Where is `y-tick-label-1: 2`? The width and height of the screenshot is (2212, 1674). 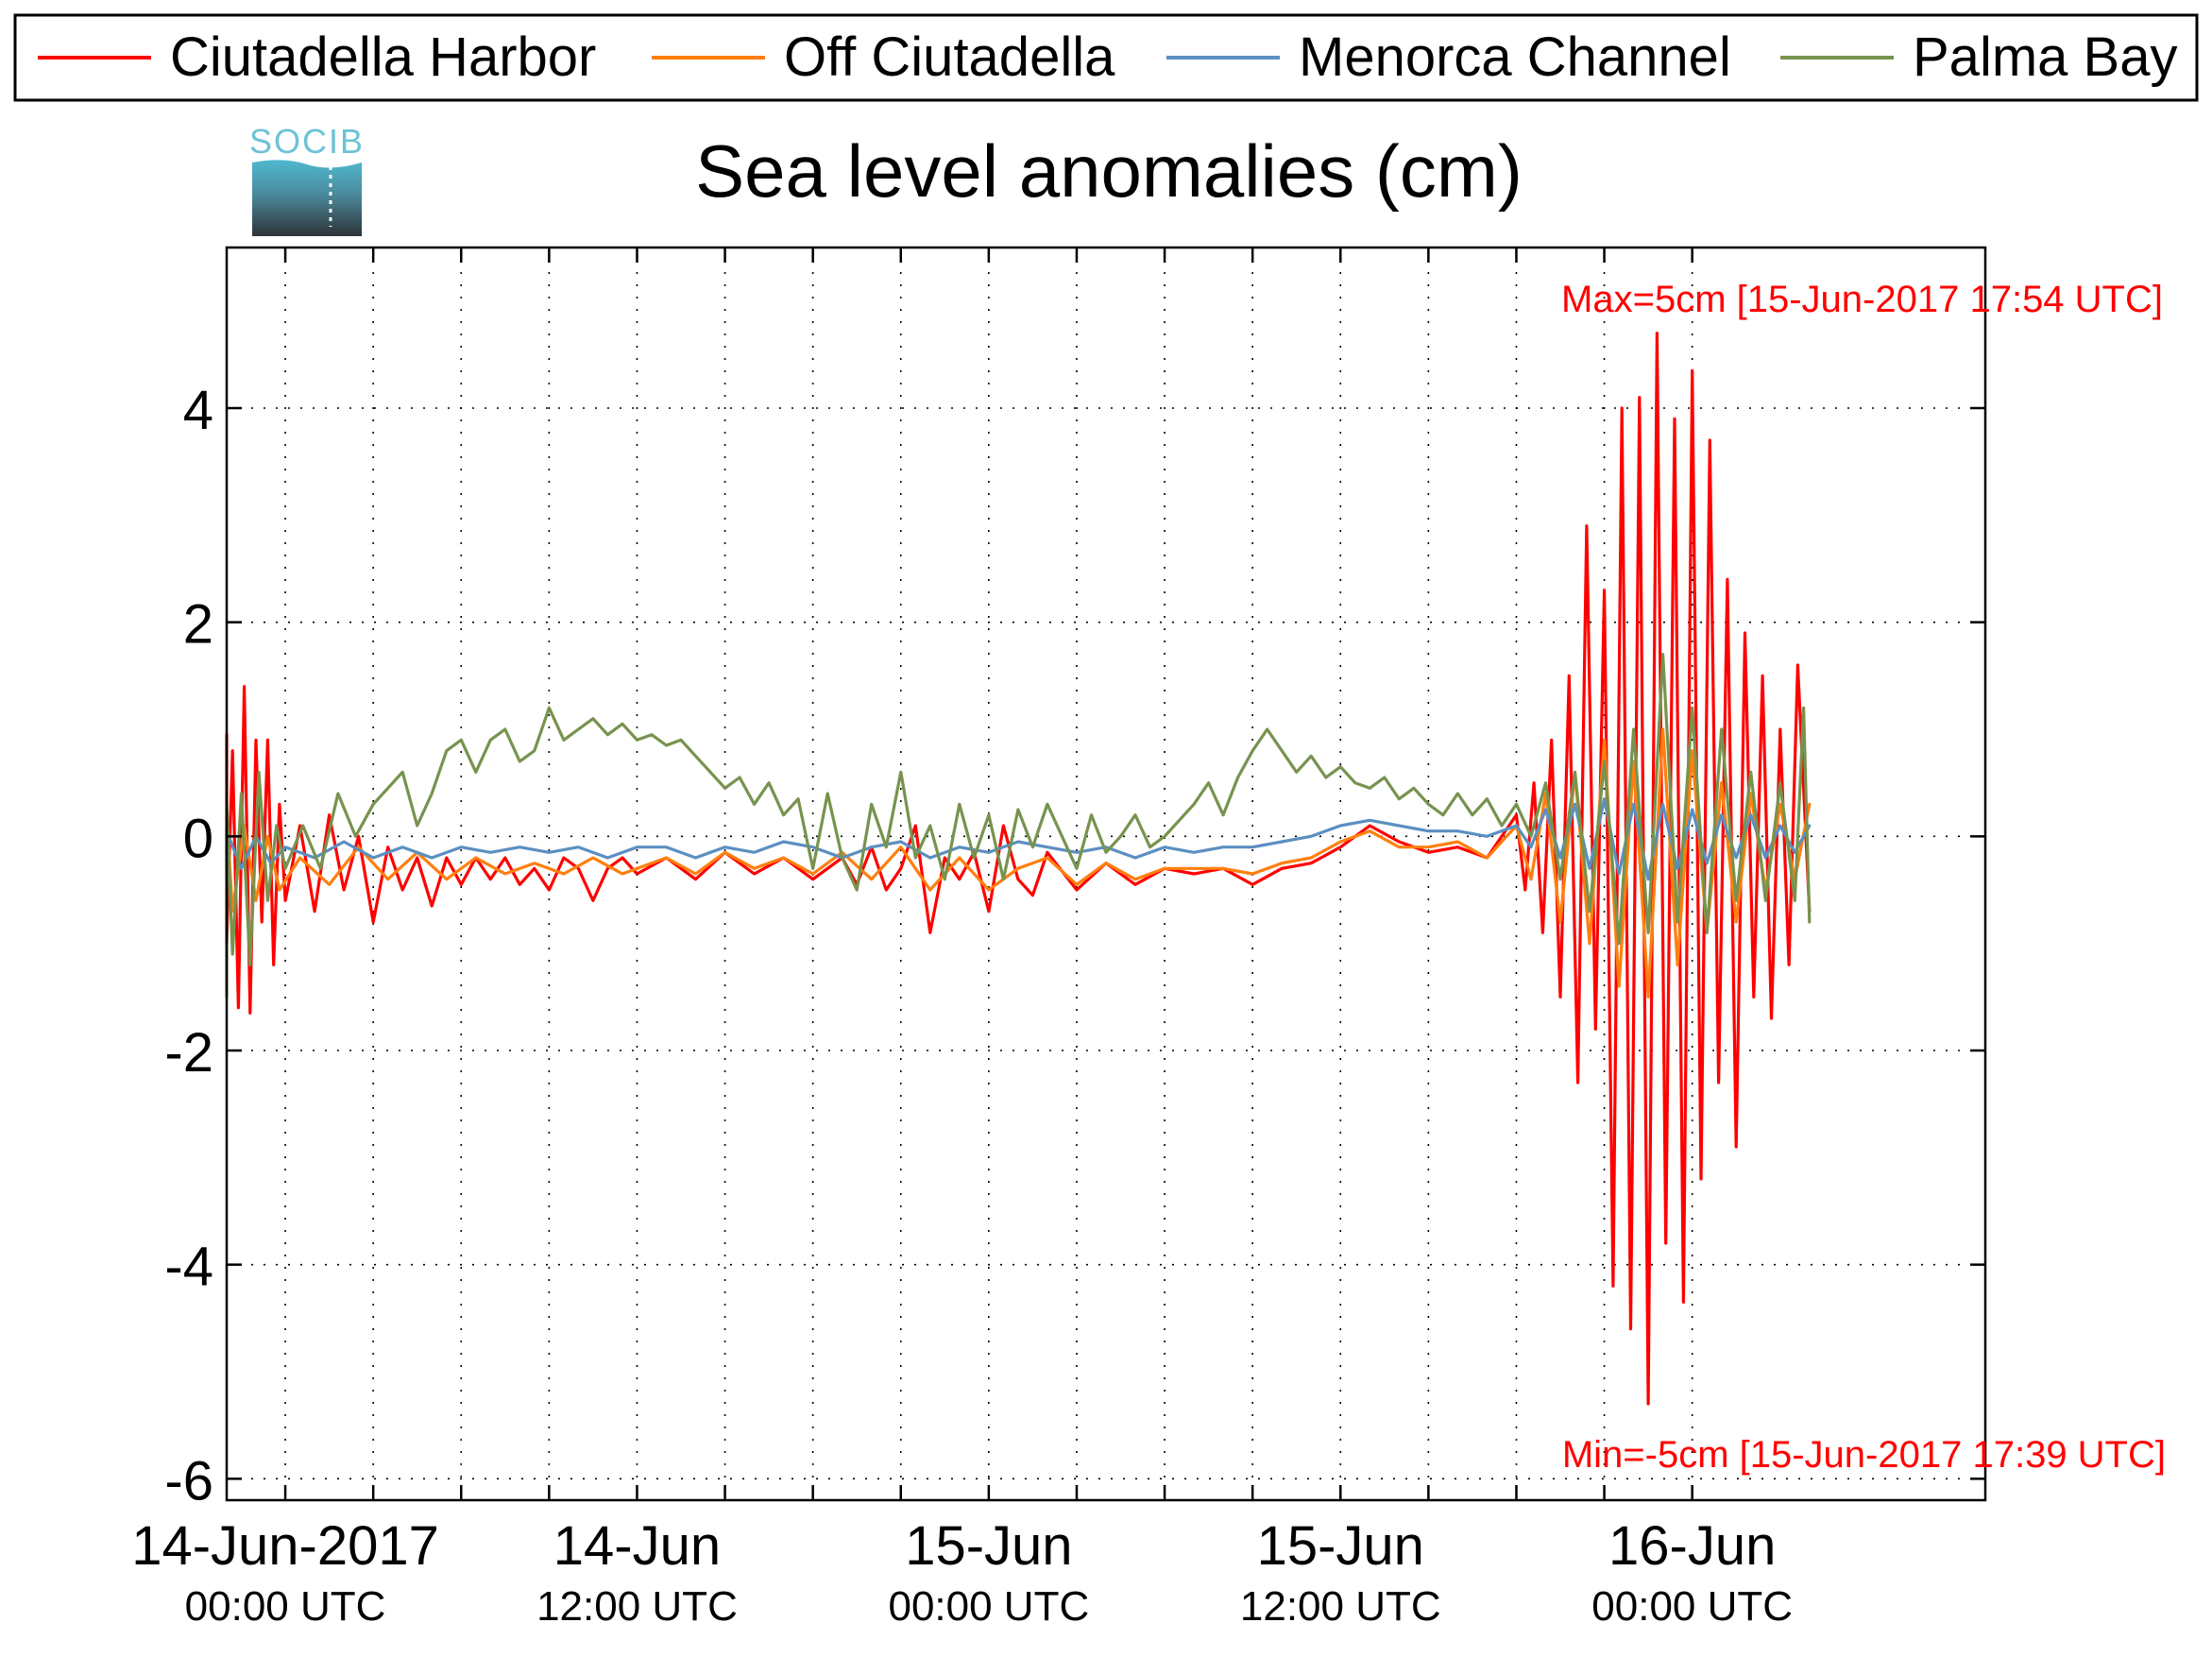 y-tick-label-1: 2 is located at coordinates (198, 625).